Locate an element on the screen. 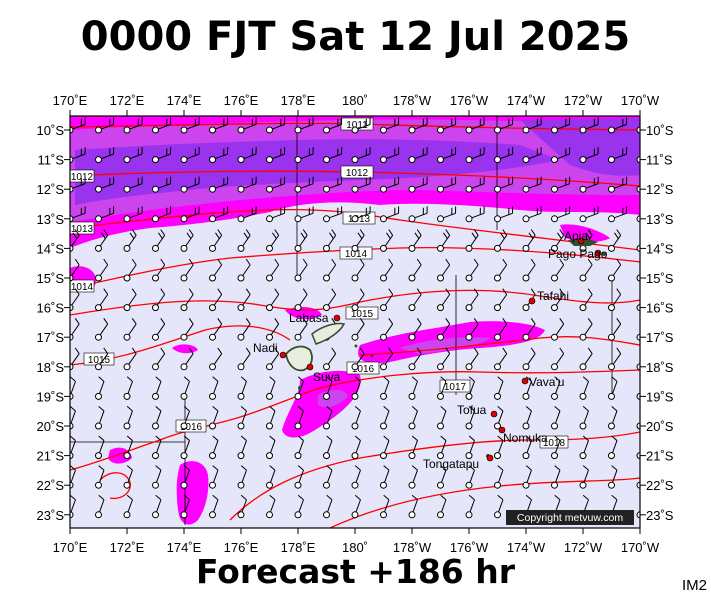 The image size is (711, 600). fiji-viti-levu is located at coordinates (299, 358).